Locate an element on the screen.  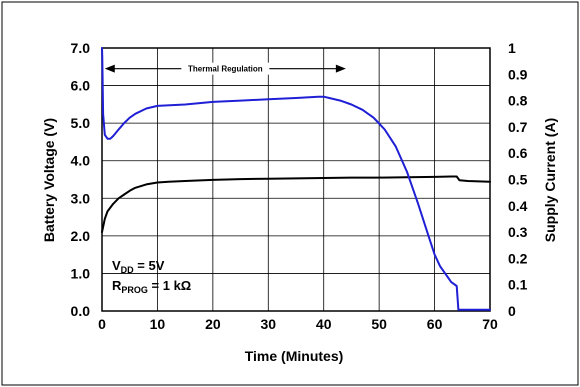
y-right-tick-label: 1 is located at coordinates (512, 48).